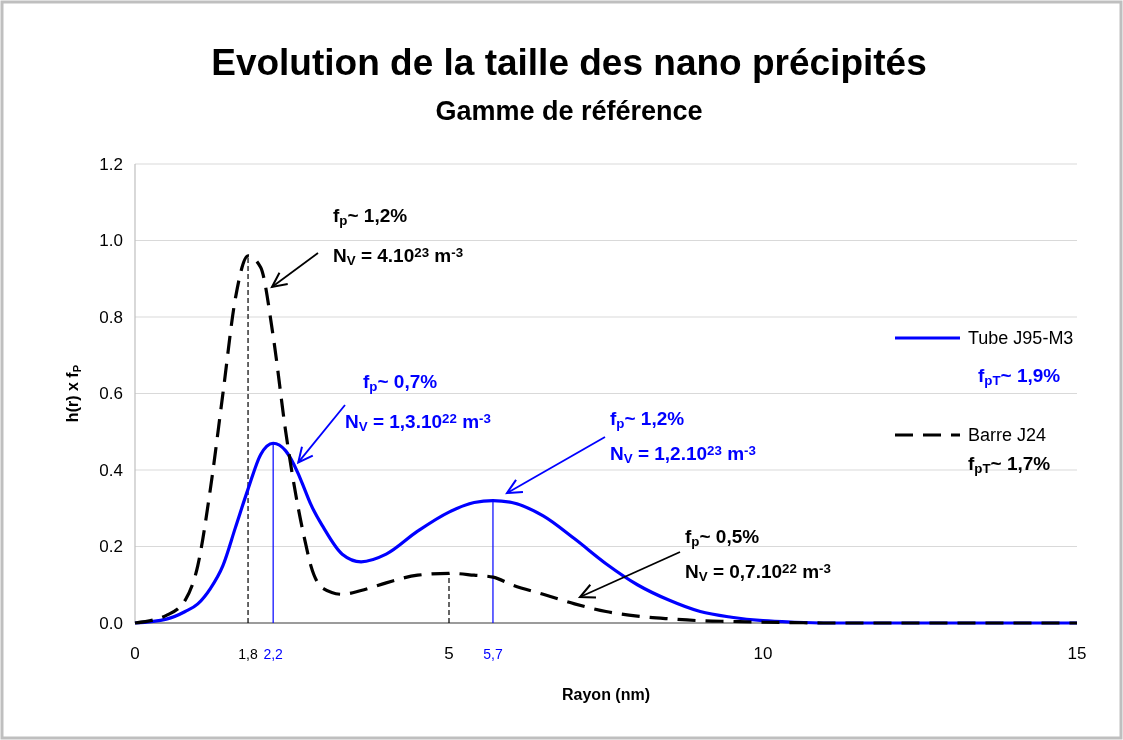 This screenshot has width=1123, height=740. I want to click on ref-line-label: 5,7, so click(493, 654).